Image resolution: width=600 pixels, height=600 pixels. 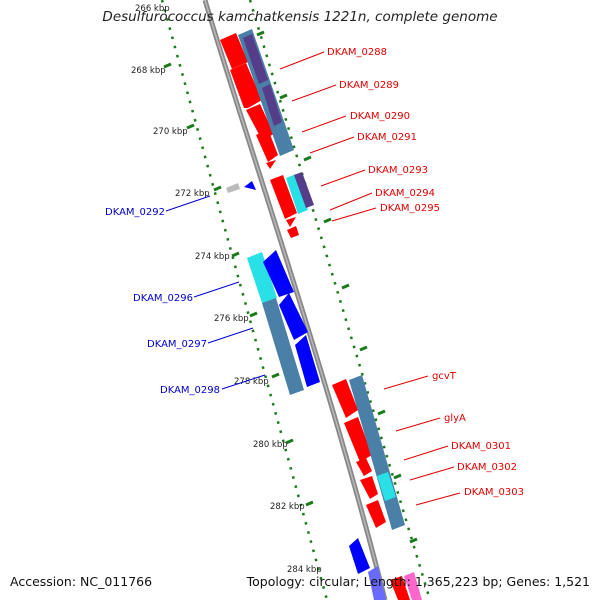 I want to click on forward-gene-cluster-middle, so click(x=292, y=205).